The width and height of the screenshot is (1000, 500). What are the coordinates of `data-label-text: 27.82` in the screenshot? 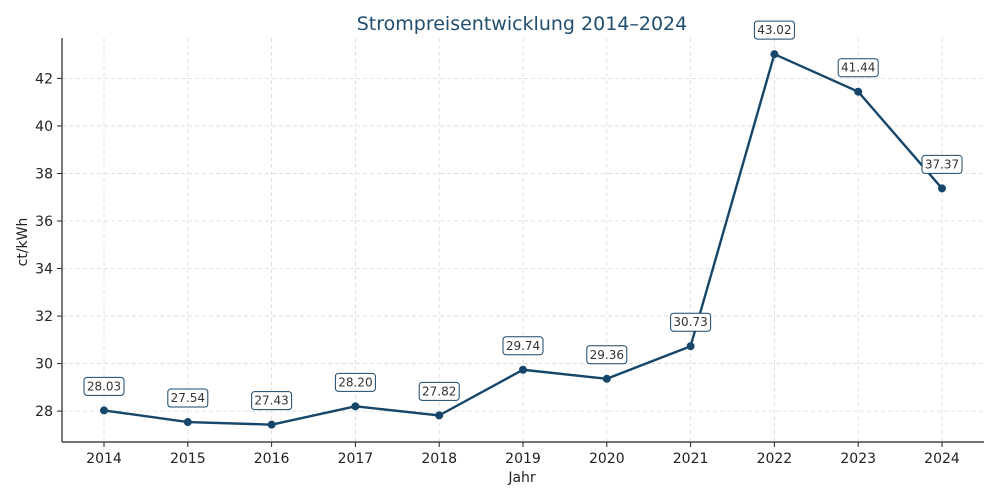 It's located at (439, 391).